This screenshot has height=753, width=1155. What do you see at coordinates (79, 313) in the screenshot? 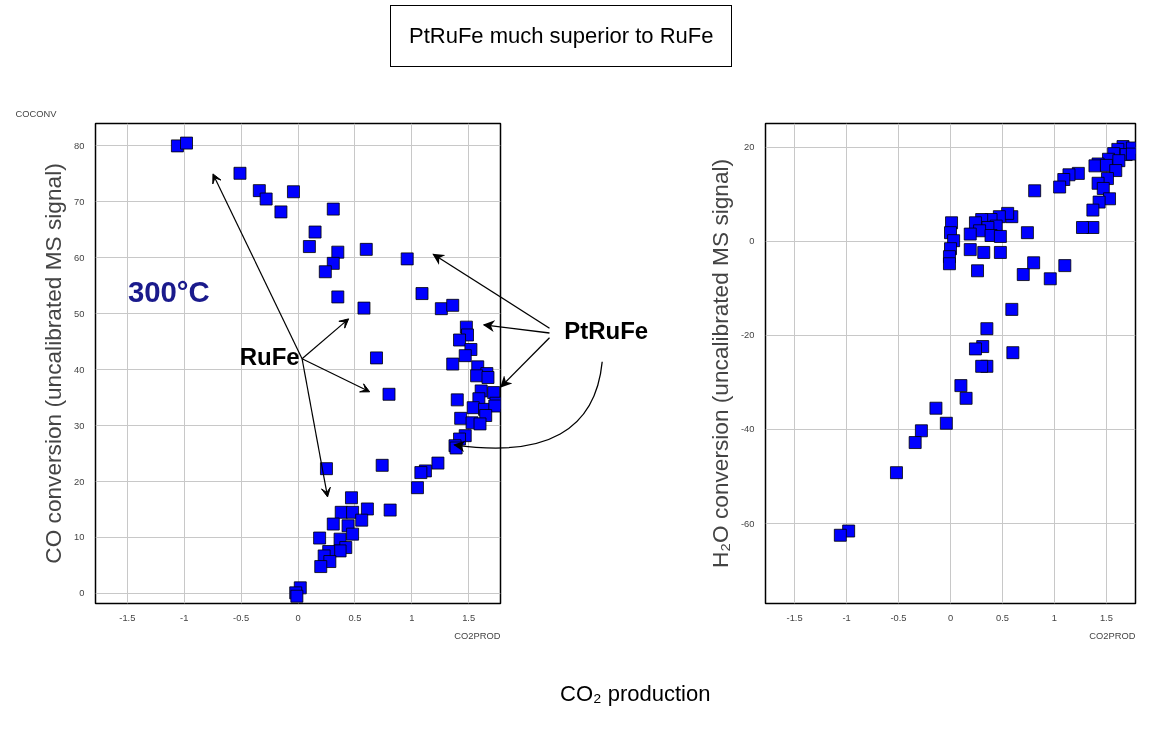
I see `y-tick-label: 50` at bounding box center [79, 313].